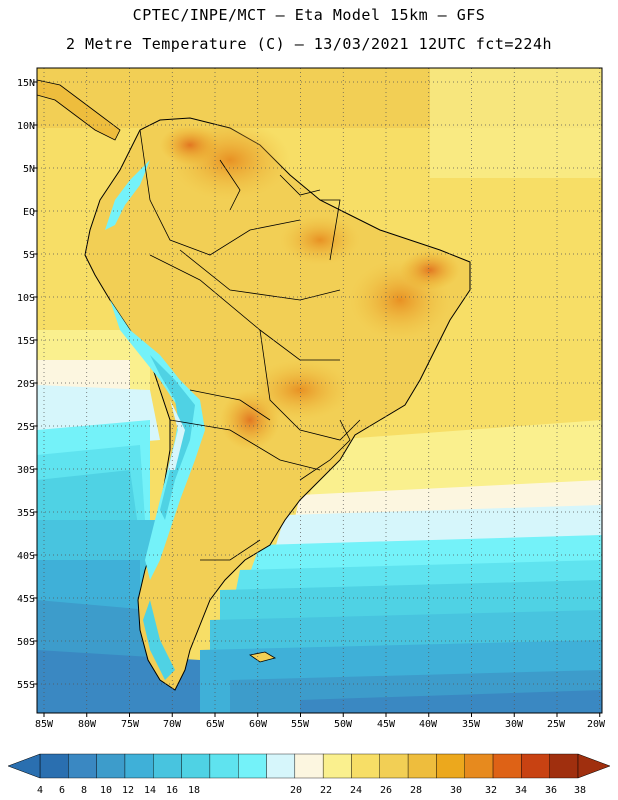  What do you see at coordinates (416, 790) in the screenshot?
I see `colorbar-tick-label: 28` at bounding box center [416, 790].